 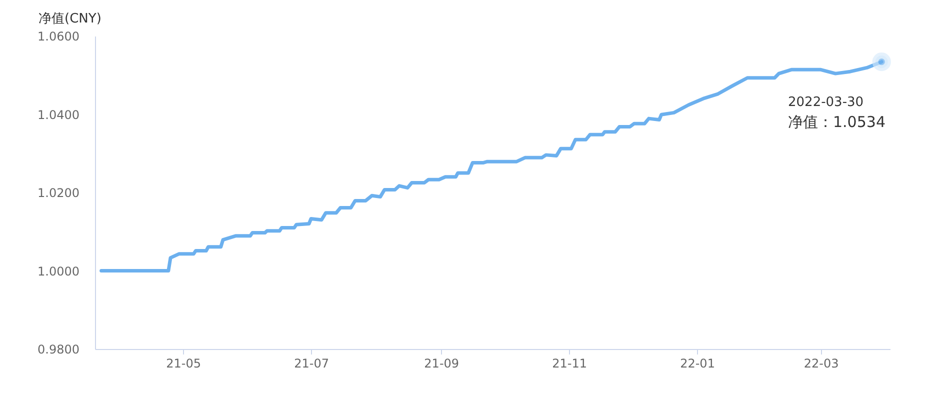 What do you see at coordinates (442, 363) in the screenshot?
I see `x-tick-label: 21-09` at bounding box center [442, 363].